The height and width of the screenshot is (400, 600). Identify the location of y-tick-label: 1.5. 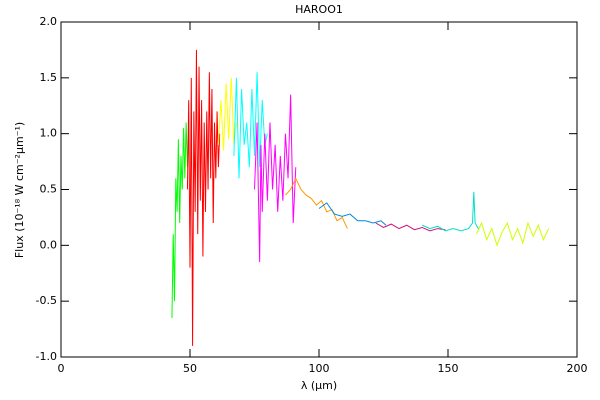
(49, 77).